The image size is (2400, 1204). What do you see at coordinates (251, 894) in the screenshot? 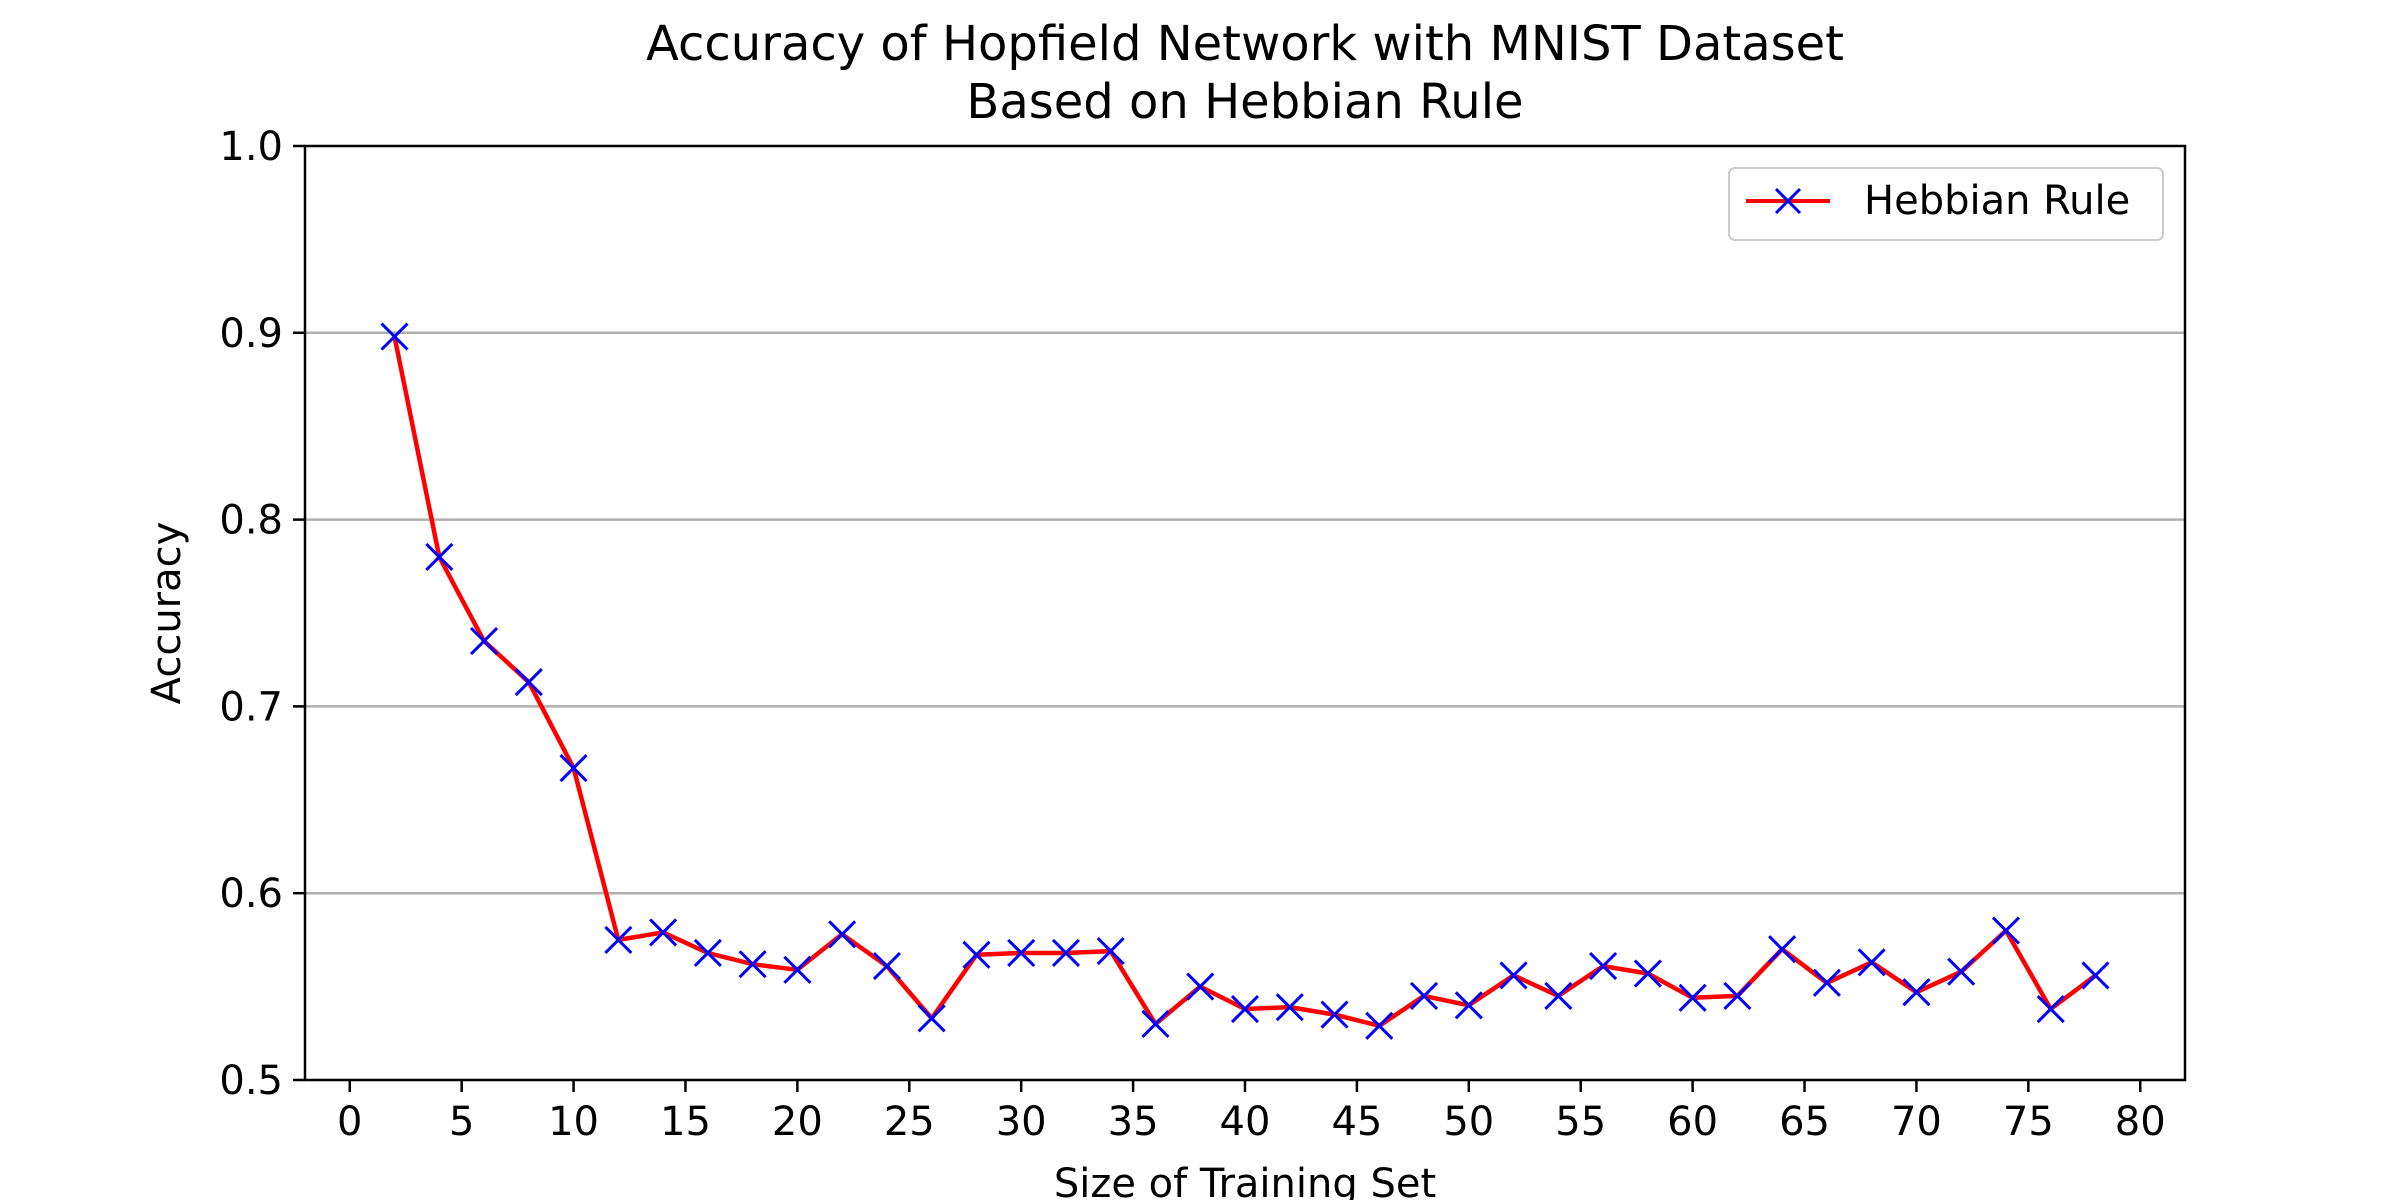
I see `y-tick-label: 0.6` at bounding box center [251, 894].